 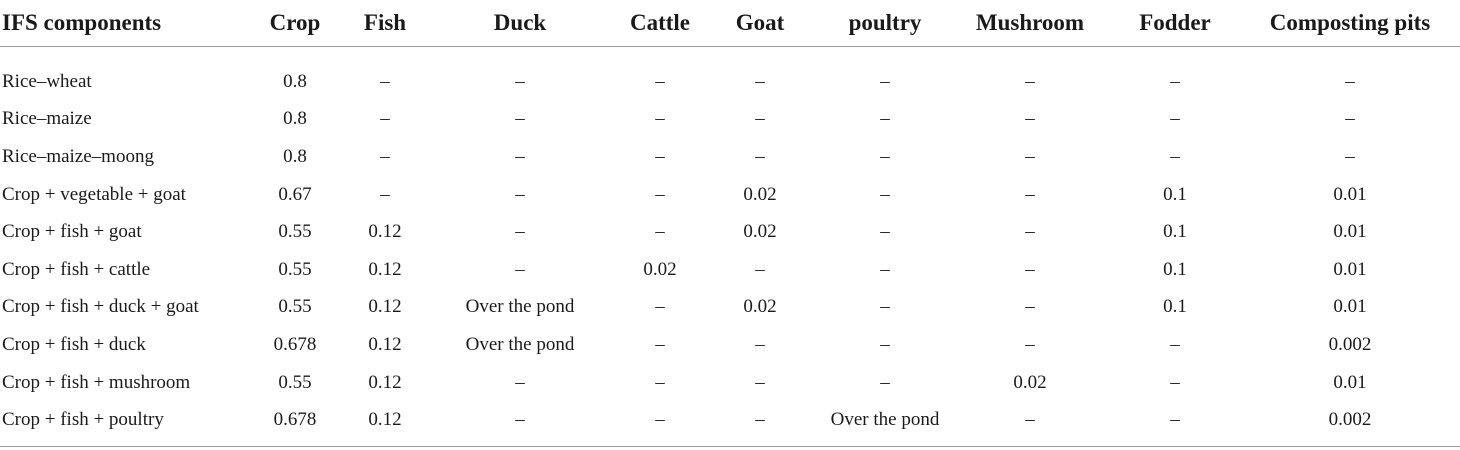 What do you see at coordinates (660, 23) in the screenshot?
I see `column-header: Cattle` at bounding box center [660, 23].